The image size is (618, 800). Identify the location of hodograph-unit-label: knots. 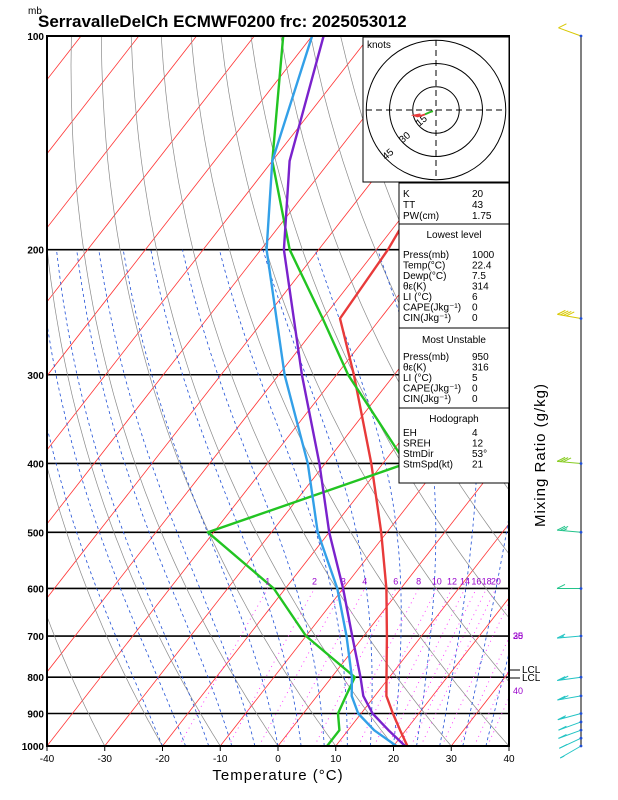
(379, 45).